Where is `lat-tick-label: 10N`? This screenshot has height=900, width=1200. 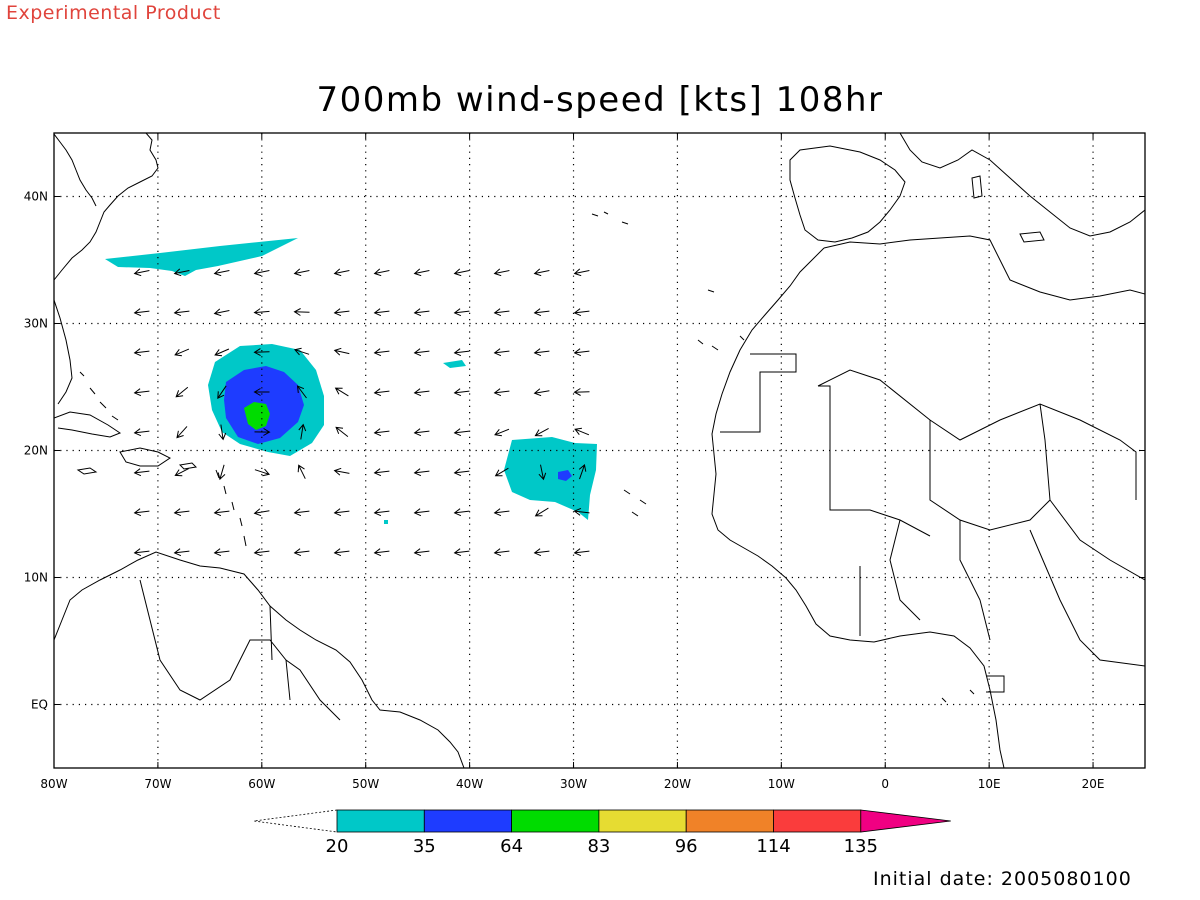 lat-tick-label: 10N is located at coordinates (36, 578).